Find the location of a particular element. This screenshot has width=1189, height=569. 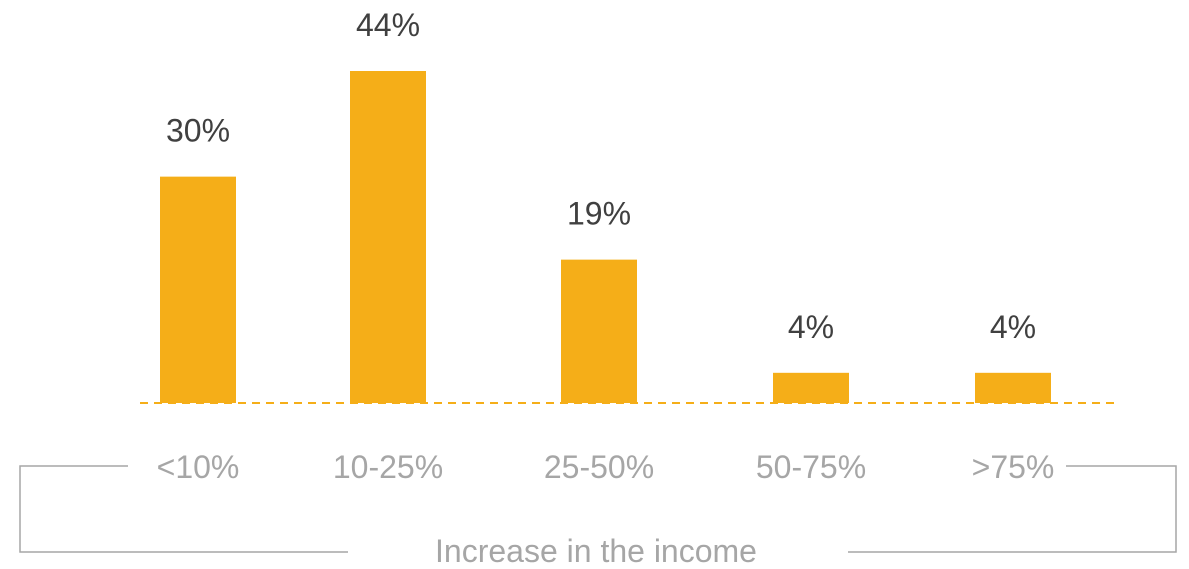

data-label-4: 4% is located at coordinates (1013, 327).